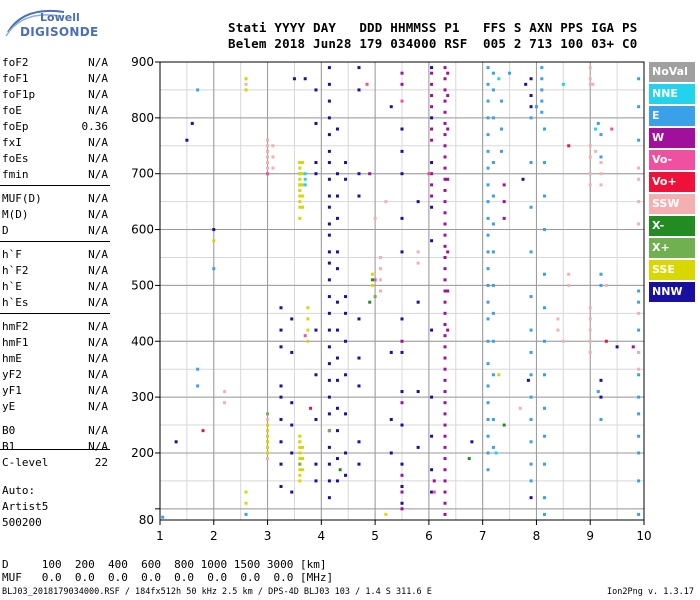 The image size is (700, 600). What do you see at coordinates (672, 160) in the screenshot?
I see `legend-item-vo: Vo-` at bounding box center [672, 160].